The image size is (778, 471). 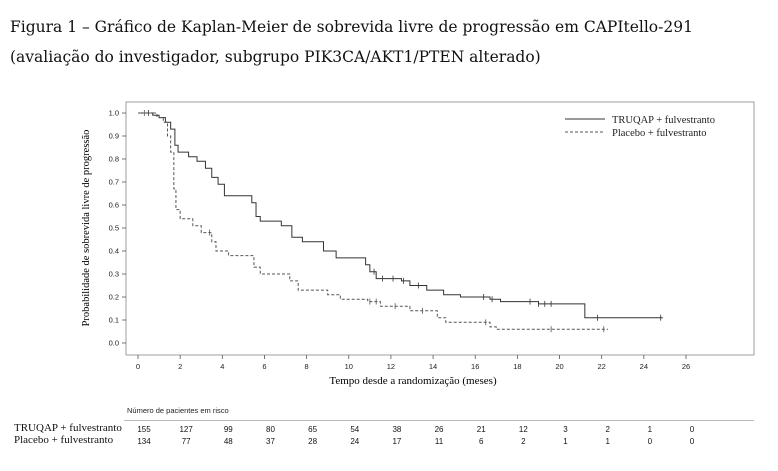 I want to click on legend-entry: TRUQAP + fulvestranto, so click(x=663, y=120).